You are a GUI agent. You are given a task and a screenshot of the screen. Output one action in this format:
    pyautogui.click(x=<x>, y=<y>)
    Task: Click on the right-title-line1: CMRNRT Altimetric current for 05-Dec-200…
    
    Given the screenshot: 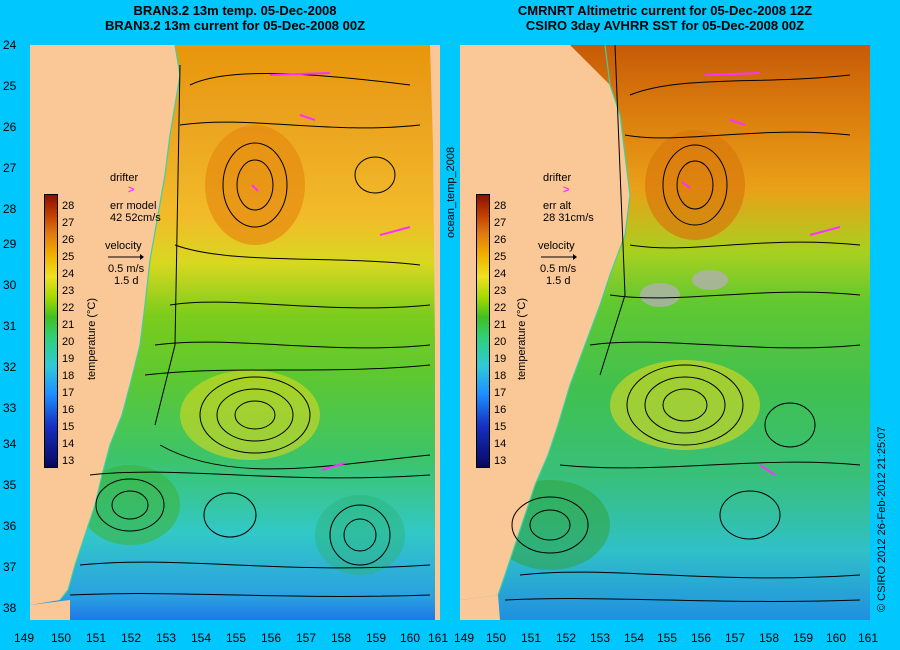 What is the action you would take?
    pyautogui.click(x=665, y=10)
    